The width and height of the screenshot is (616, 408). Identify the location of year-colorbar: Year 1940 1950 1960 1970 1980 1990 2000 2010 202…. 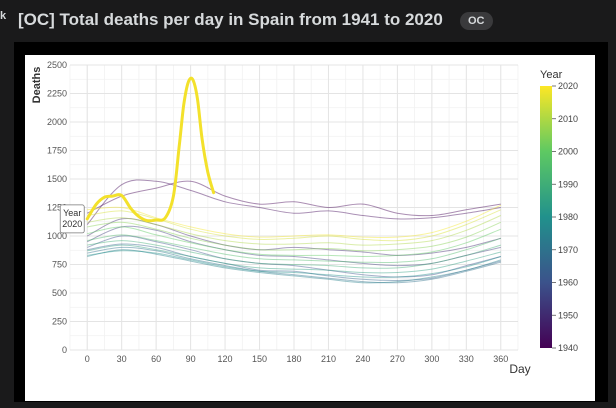
(559, 211).